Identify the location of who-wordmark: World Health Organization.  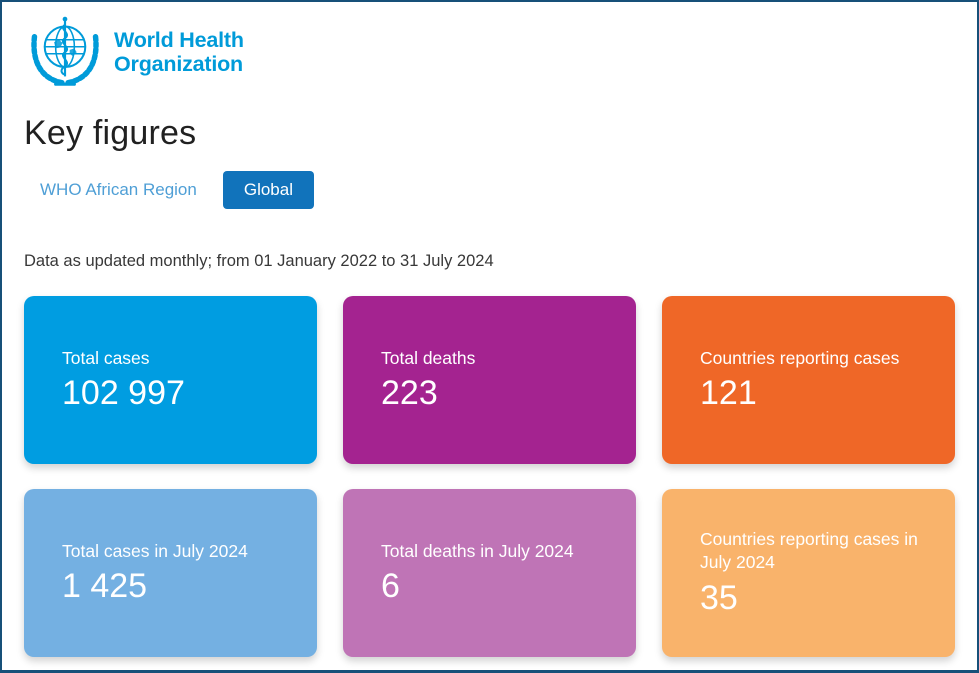
(179, 52).